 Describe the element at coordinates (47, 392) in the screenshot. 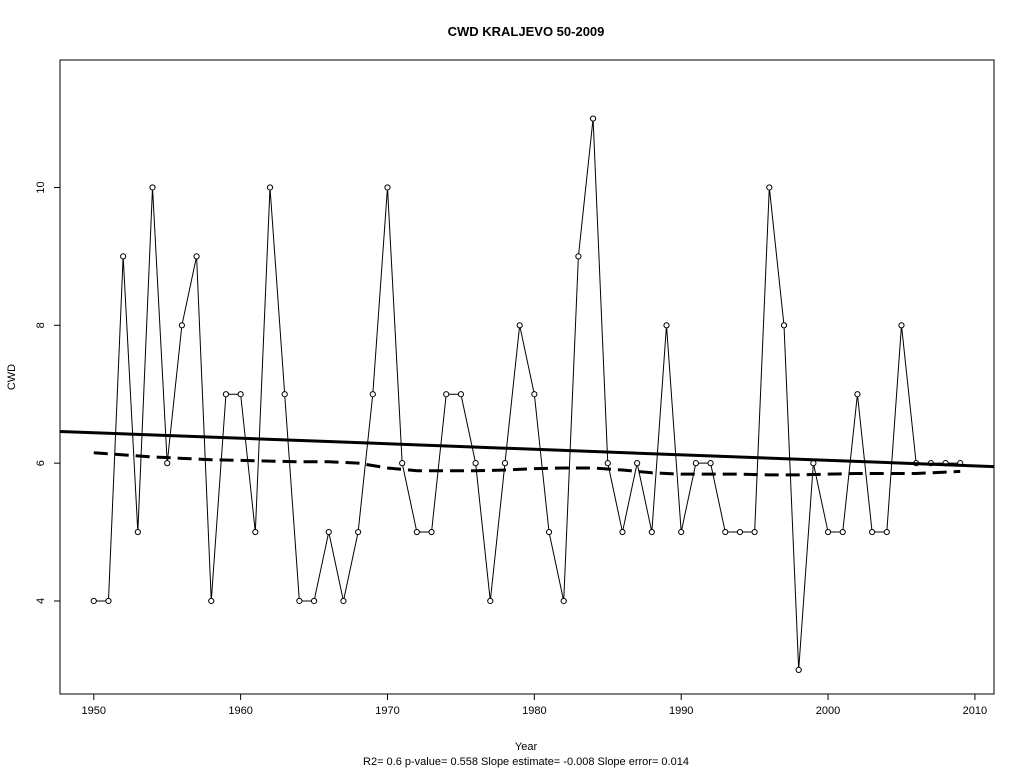

I see `y-axis: 4 6 8 10` at that location.